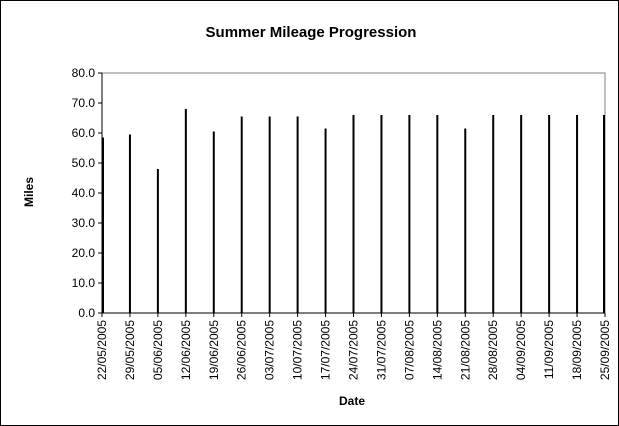 This screenshot has height=426, width=619. I want to click on x-tick-label: 07/08/2005, so click(409, 350).